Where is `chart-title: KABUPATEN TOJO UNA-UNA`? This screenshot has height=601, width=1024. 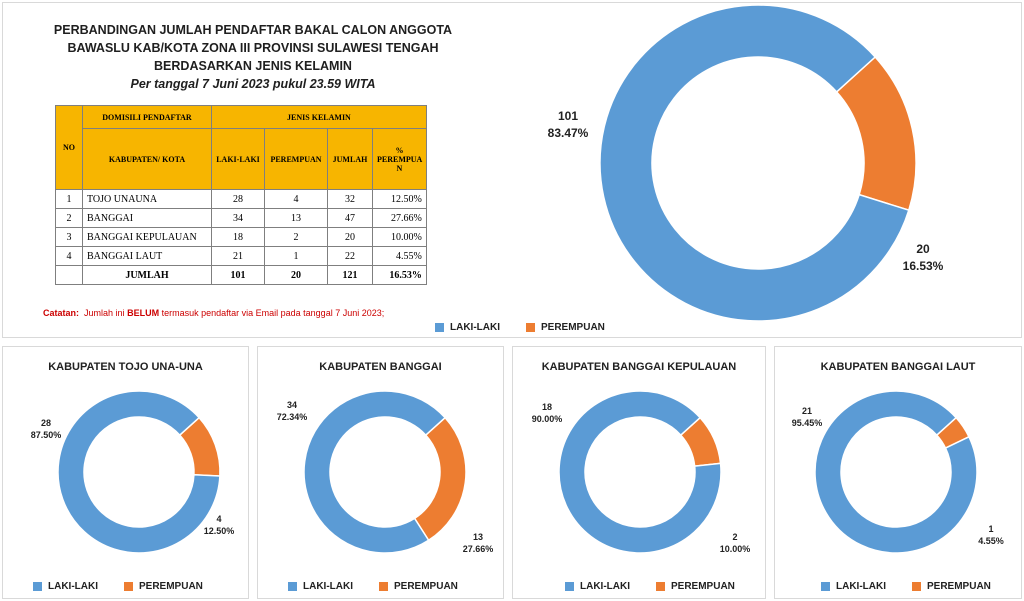 chart-title: KABUPATEN TOJO UNA-UNA is located at coordinates (125, 367).